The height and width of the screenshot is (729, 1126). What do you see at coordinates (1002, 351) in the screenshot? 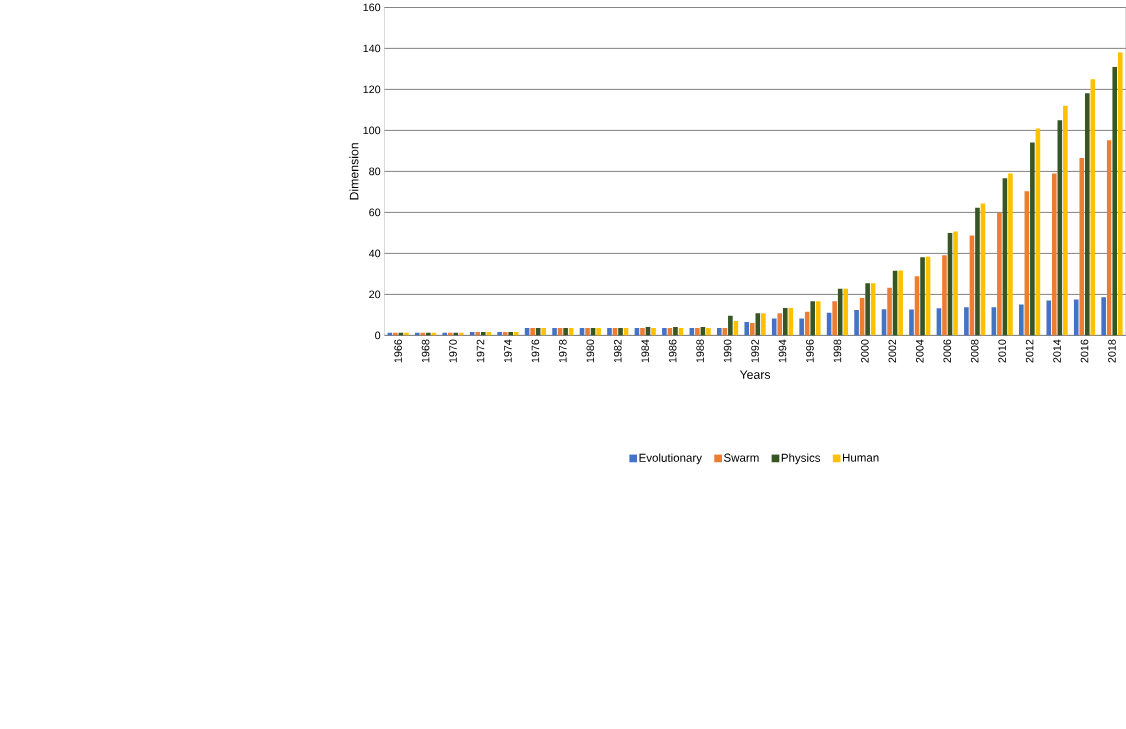
I see `x-tick-label: 2010` at bounding box center [1002, 351].